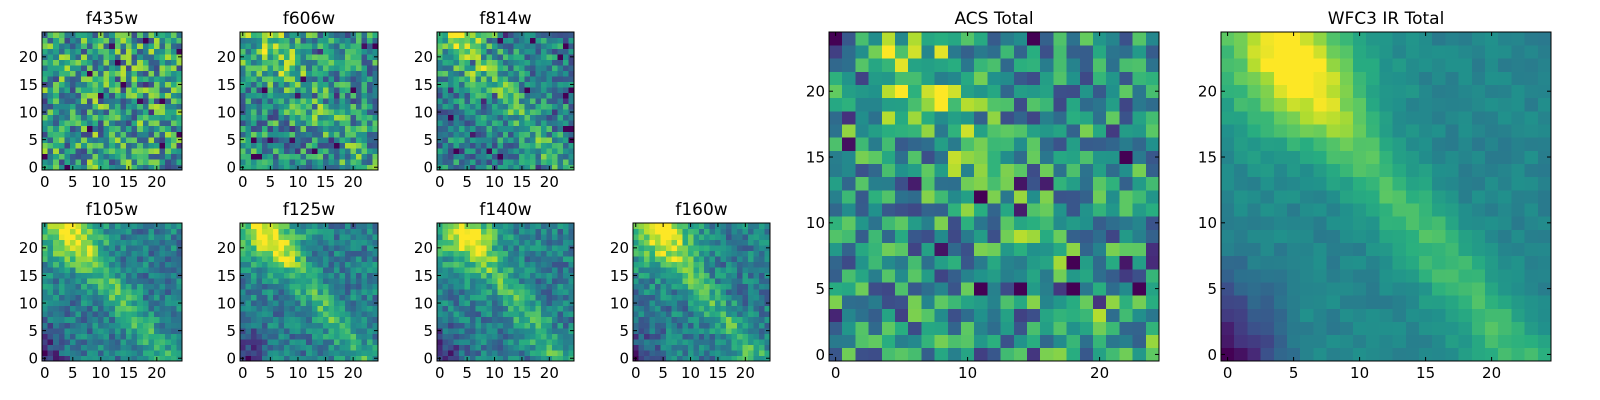 This screenshot has height=400, width=1600. What do you see at coordinates (45, 373) in the screenshot?
I see `x-tick-label: 0` at bounding box center [45, 373].